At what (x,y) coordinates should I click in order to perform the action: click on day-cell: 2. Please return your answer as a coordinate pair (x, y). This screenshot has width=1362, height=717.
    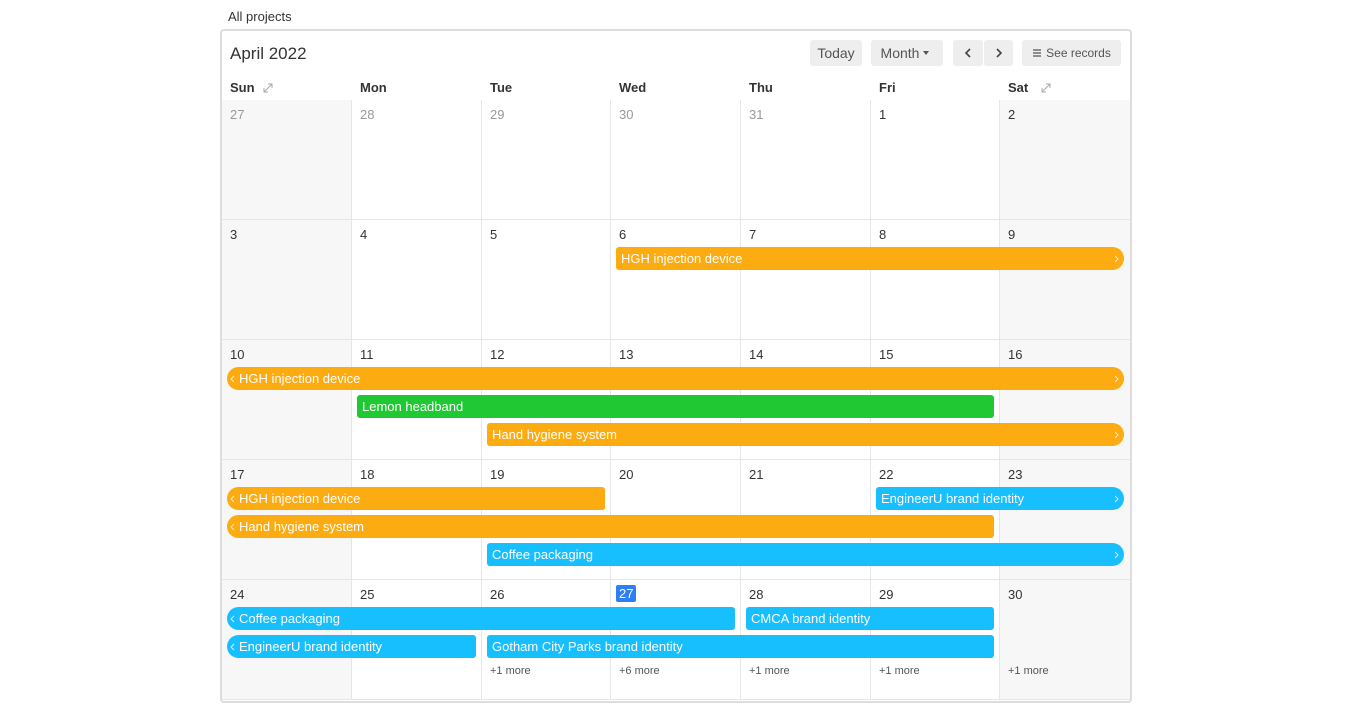
    Looking at the image, I should click on (1065, 160).